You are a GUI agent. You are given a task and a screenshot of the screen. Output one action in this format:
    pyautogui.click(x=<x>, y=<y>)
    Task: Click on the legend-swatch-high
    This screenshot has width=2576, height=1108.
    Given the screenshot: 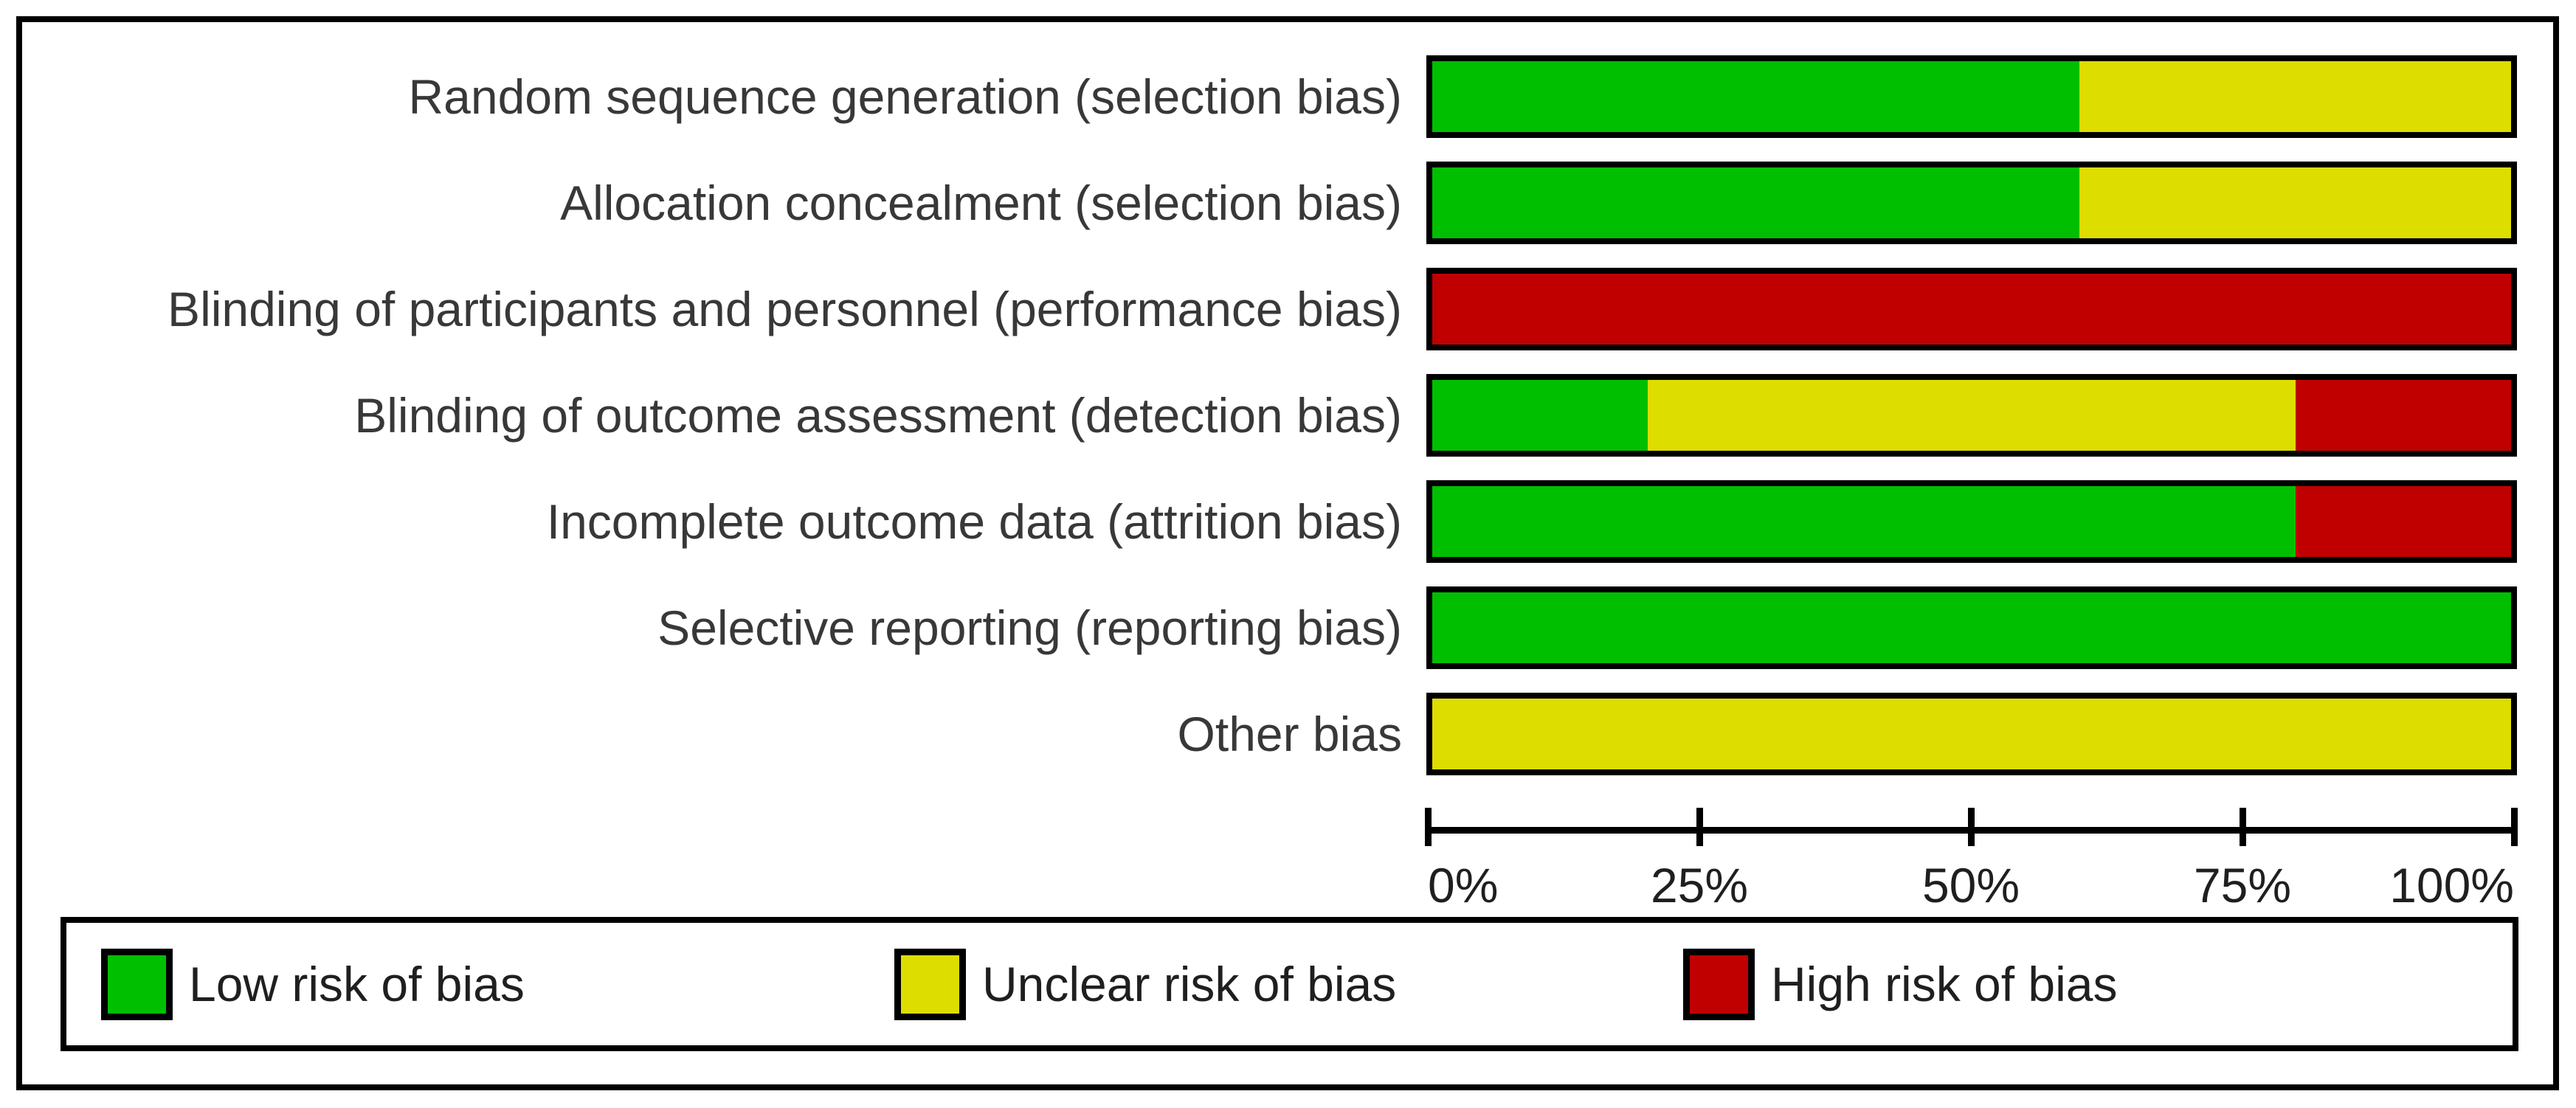 What is the action you would take?
    pyautogui.click(x=1719, y=984)
    